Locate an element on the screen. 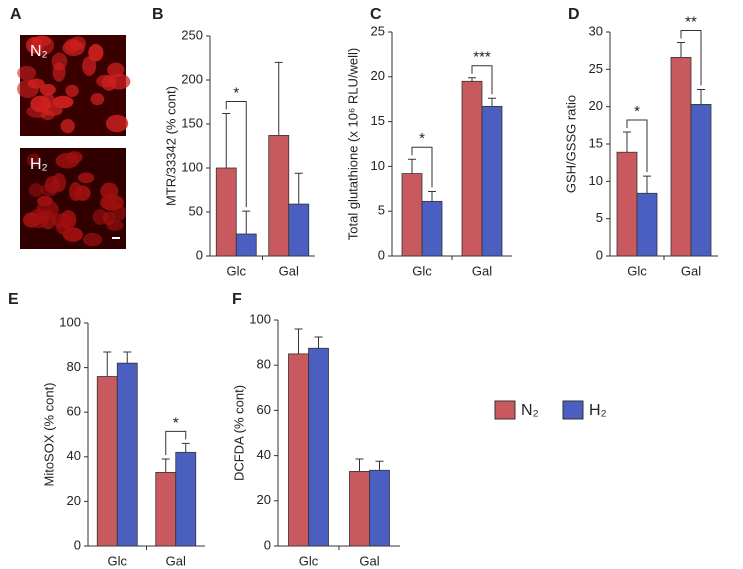 This screenshot has height=569, width=743. y-tick-label: 50 is located at coordinates (196, 210).